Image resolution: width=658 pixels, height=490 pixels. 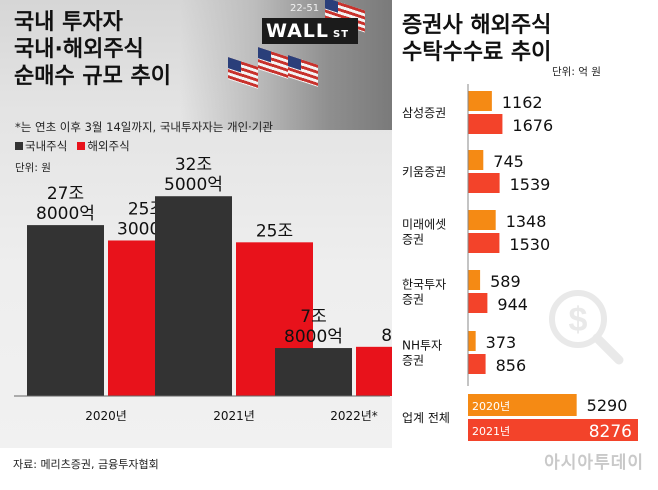 I want to click on left-title-line: 국내·해외주식, so click(x=79, y=49).